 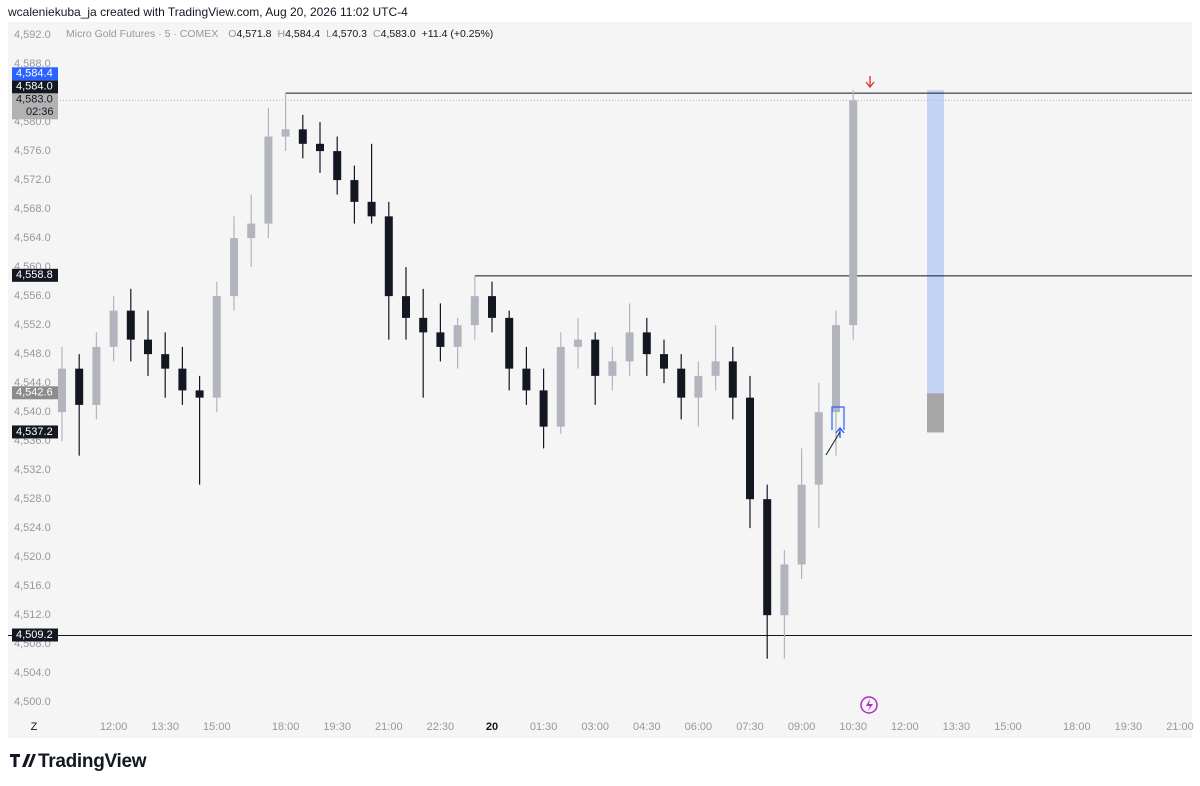 I want to click on countdown-label: 02:36, so click(x=40, y=112).